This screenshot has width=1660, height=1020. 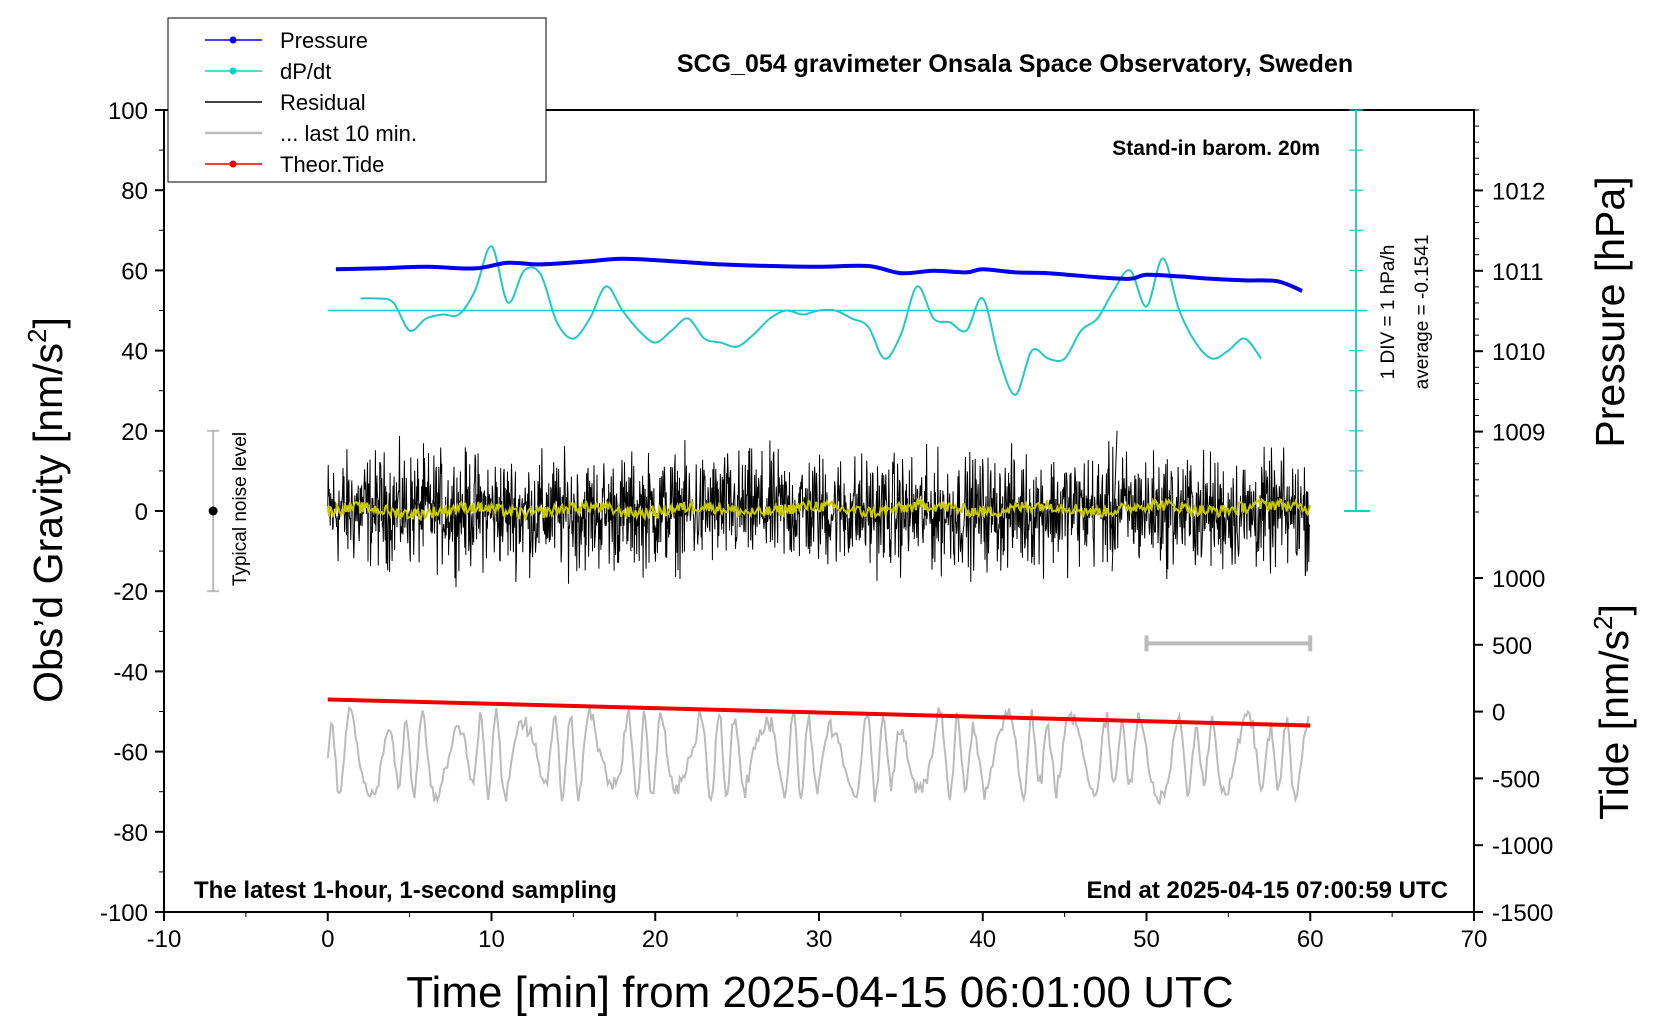 What do you see at coordinates (1518, 579) in the screenshot?
I see `y-tide-tick-label: 1000` at bounding box center [1518, 579].